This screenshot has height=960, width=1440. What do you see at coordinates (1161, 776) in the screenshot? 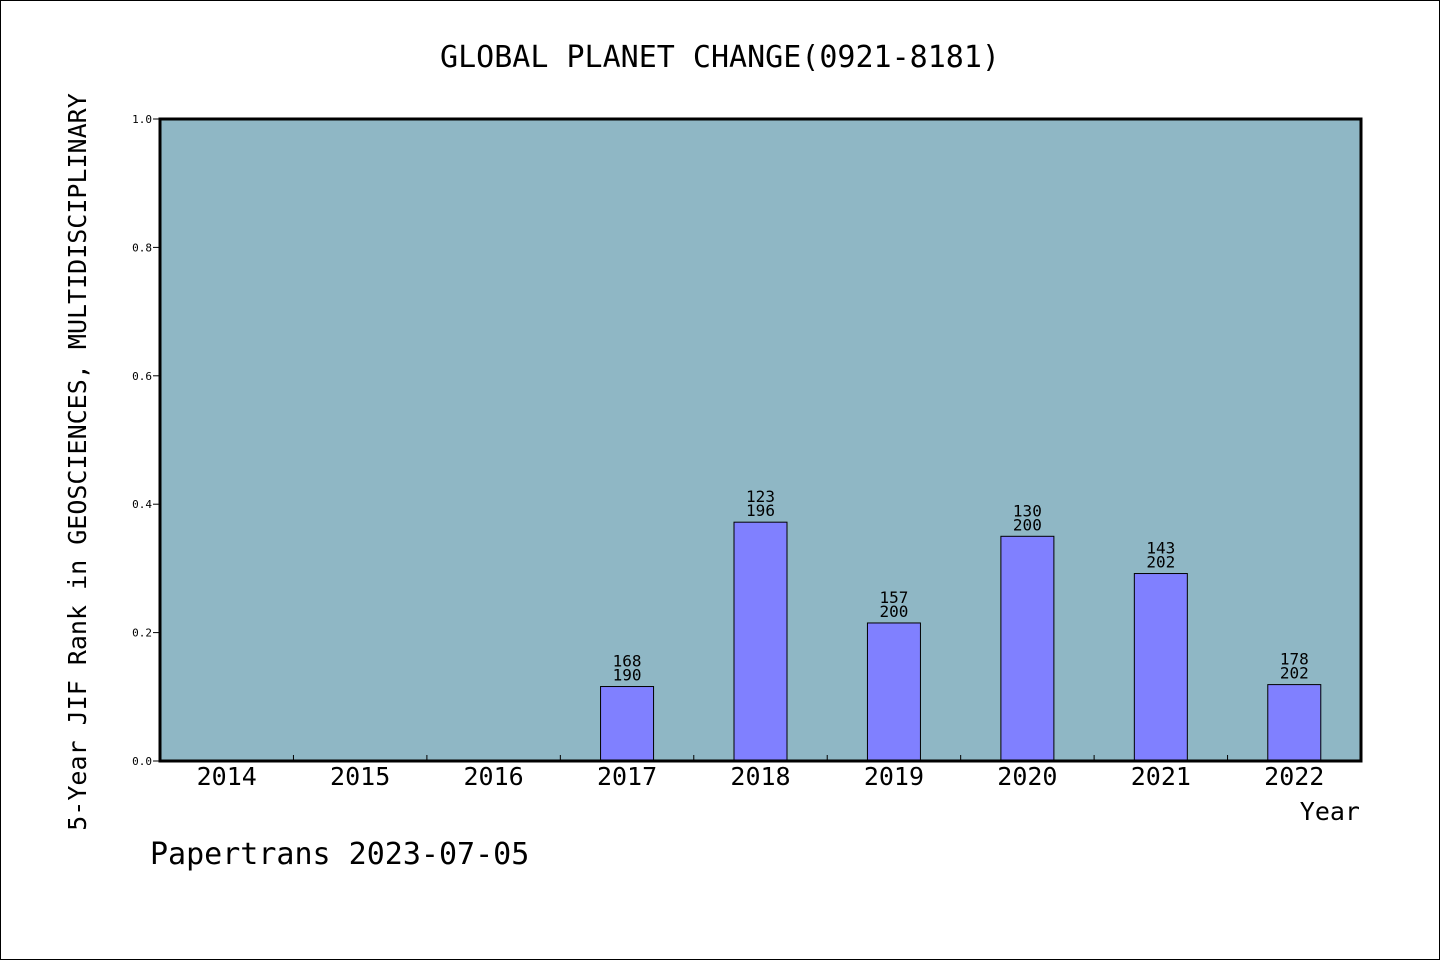
I see `x-tick-label: 2021` at bounding box center [1161, 776].